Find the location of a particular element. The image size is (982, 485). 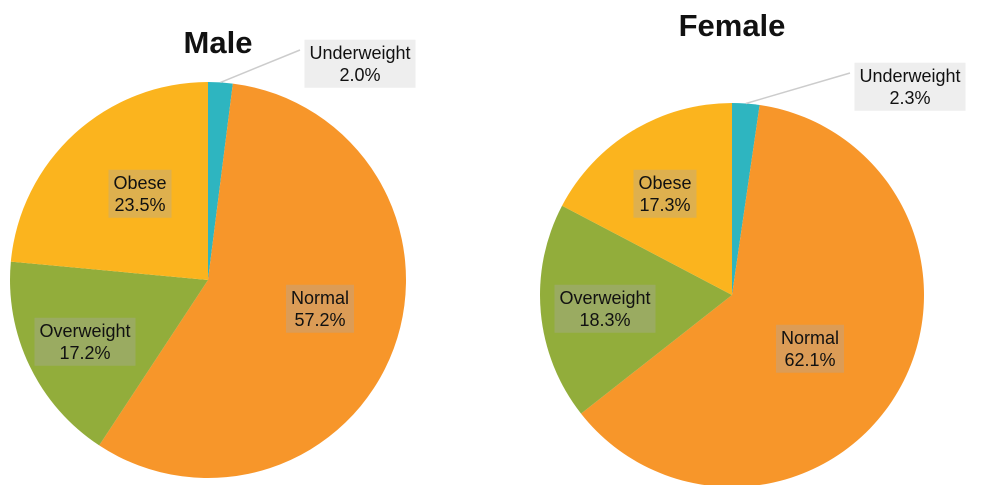

value-label: 2.0% is located at coordinates (359, 75).